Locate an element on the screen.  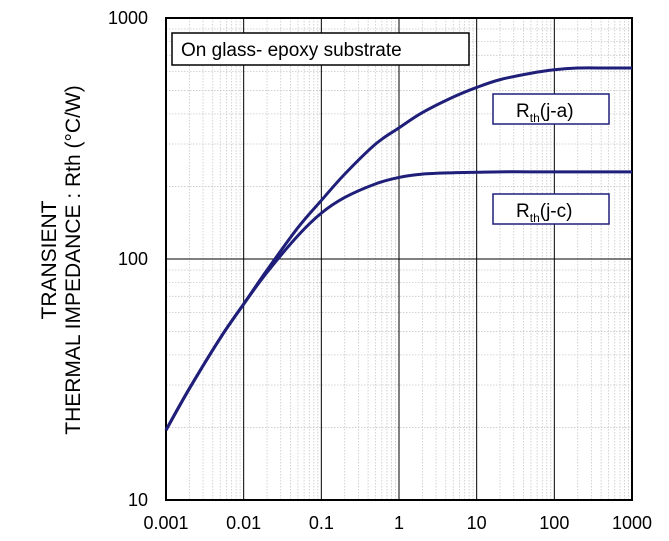
y-tick-labels: 10 100 1000 is located at coordinates (128, 259).